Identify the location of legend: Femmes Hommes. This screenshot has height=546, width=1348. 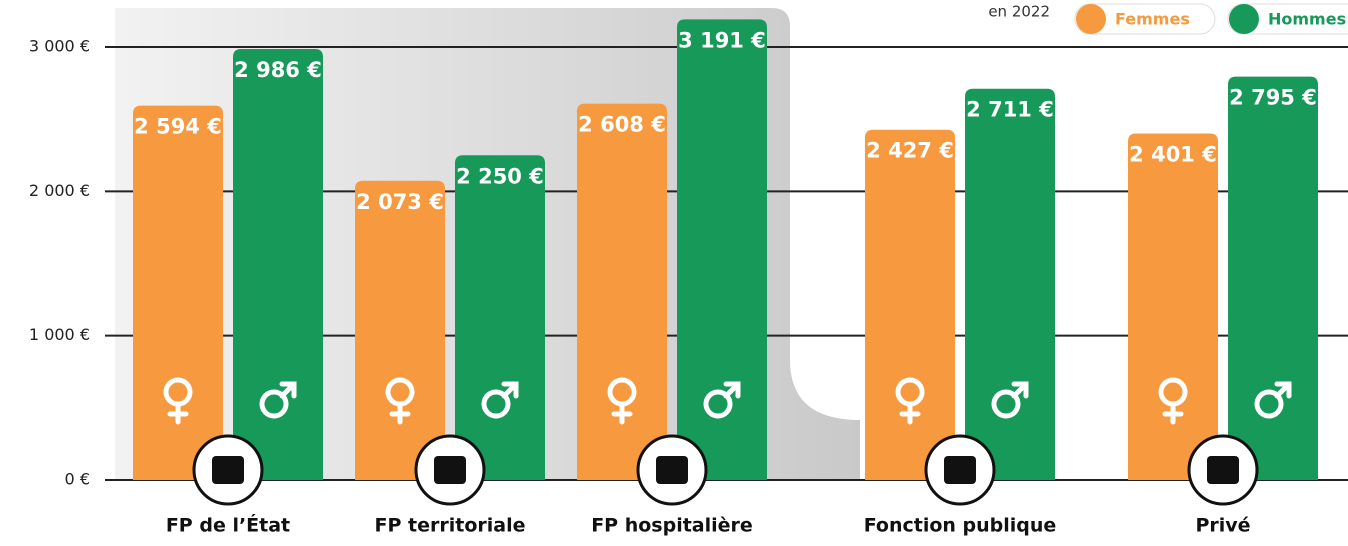
(1211, 19).